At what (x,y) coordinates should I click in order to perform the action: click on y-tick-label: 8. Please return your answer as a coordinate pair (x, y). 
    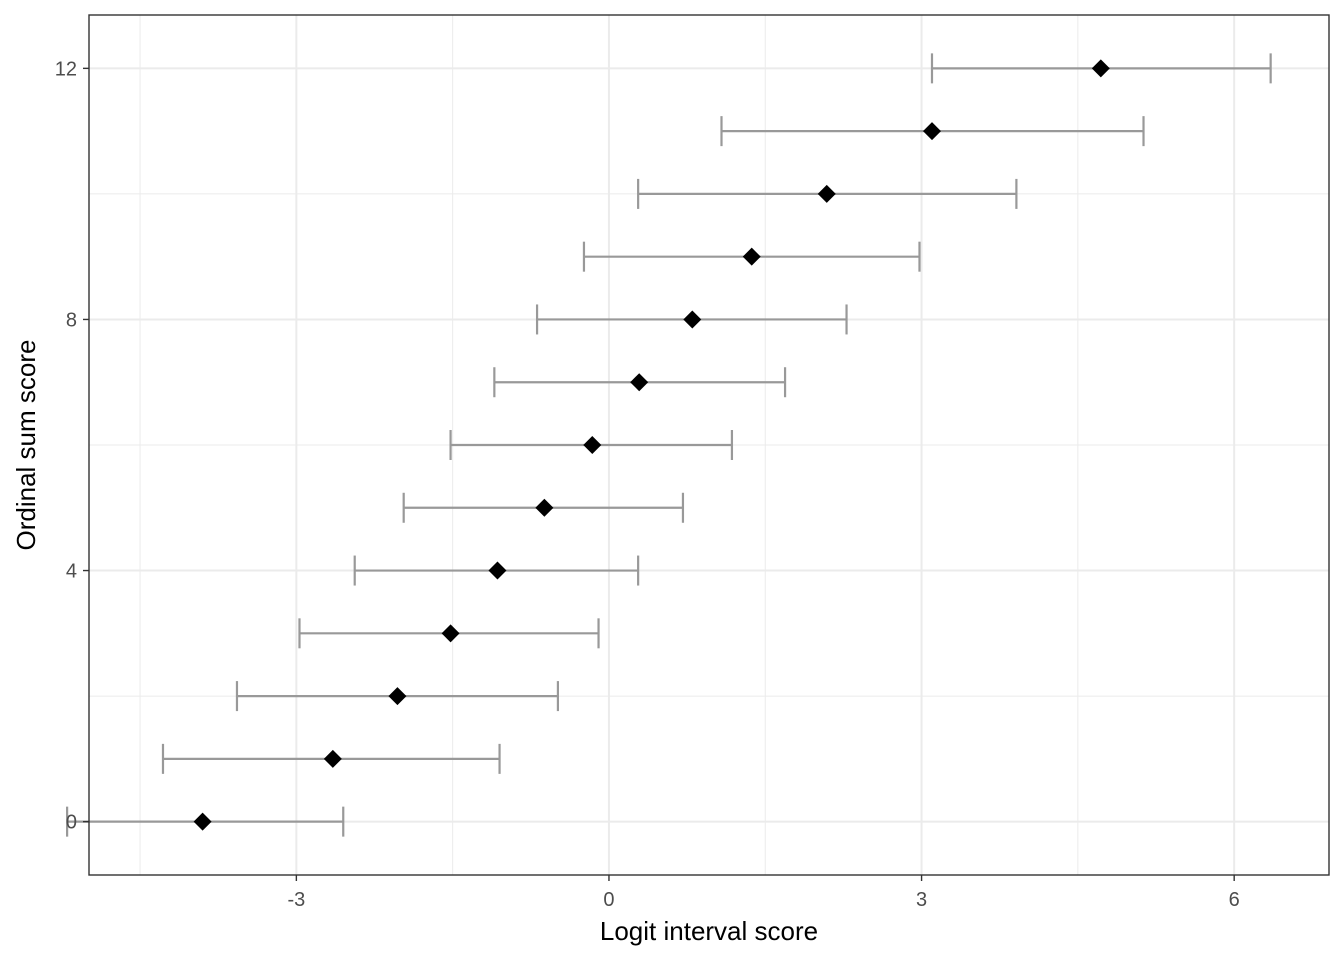
    Looking at the image, I should click on (71, 320).